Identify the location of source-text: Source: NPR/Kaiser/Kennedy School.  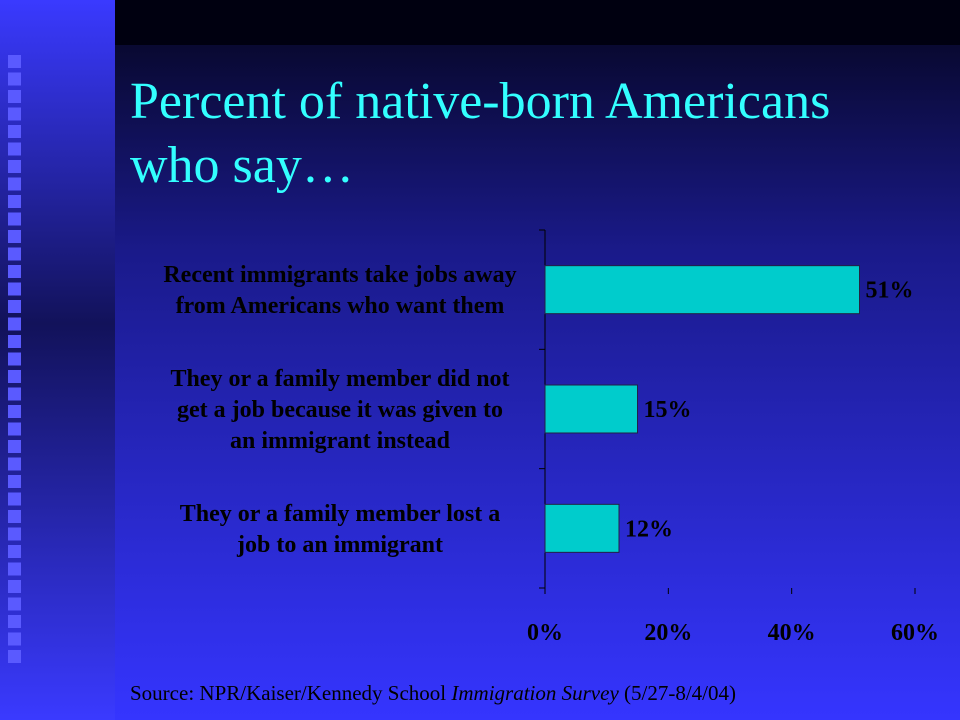
(288, 693).